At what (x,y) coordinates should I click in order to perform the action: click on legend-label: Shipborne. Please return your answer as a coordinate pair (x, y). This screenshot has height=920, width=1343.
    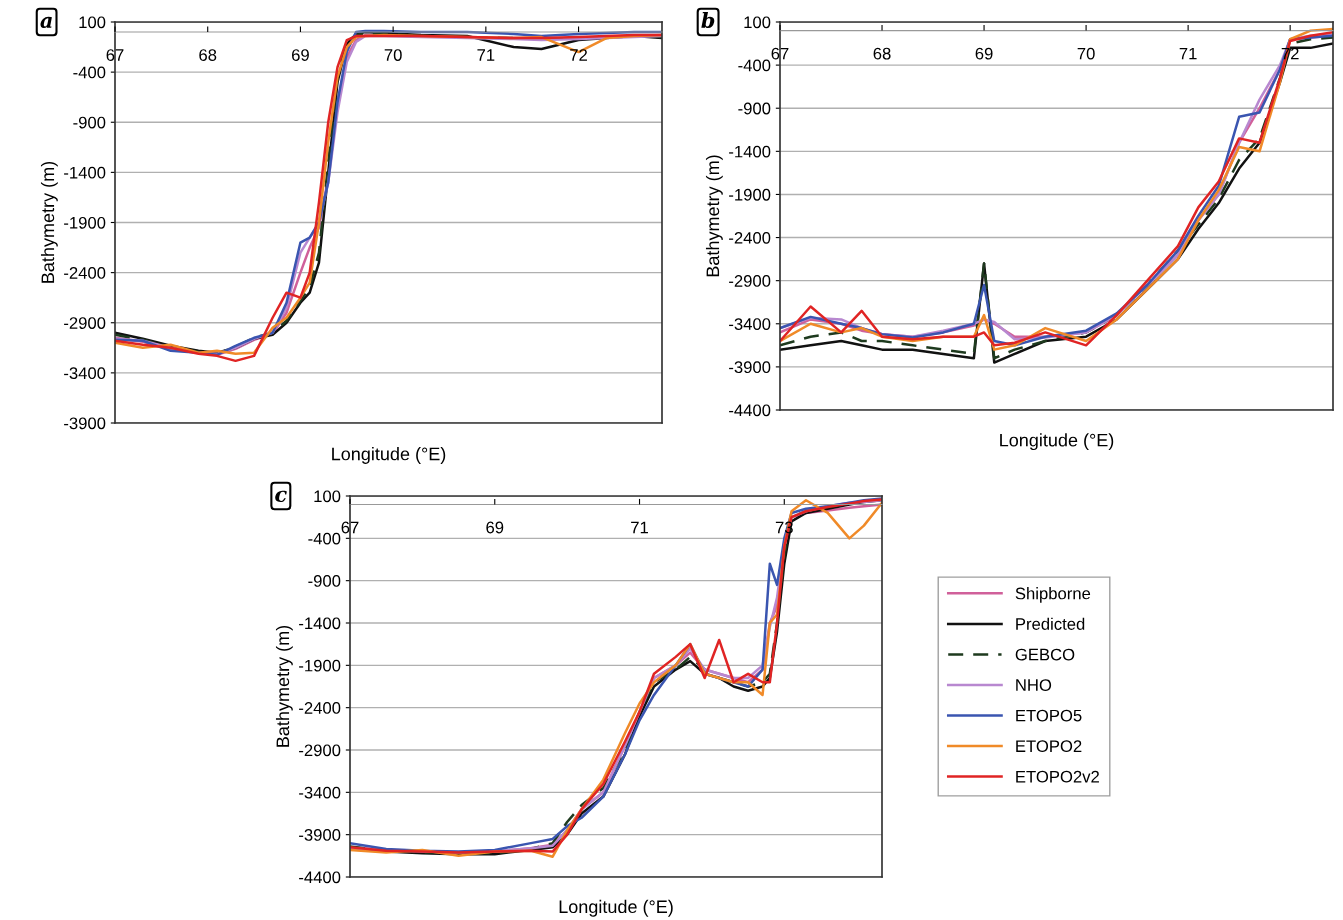
    Looking at the image, I should click on (1053, 595).